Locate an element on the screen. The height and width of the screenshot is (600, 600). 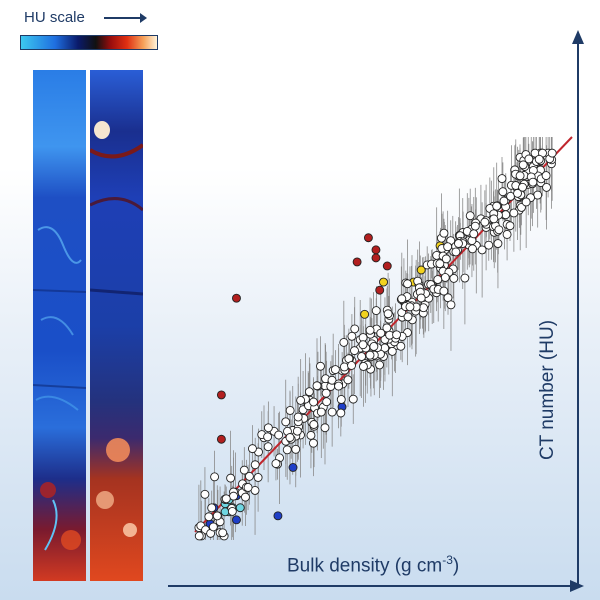
y-axis-arrowhead is located at coordinates (578, 37).